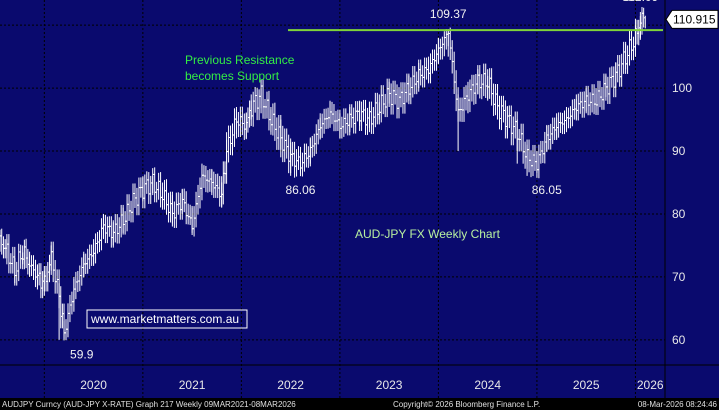 The height and width of the screenshot is (410, 719). I want to click on y-tick-label: 60, so click(679, 340).